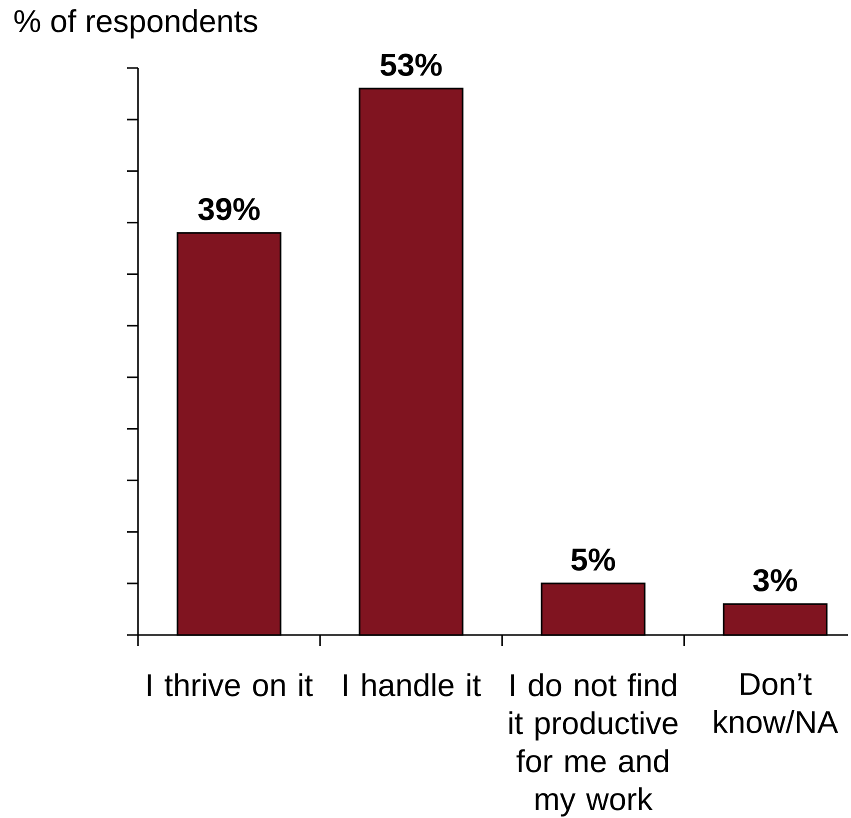 Image resolution: width=851 pixels, height=818 pixels. Describe the element at coordinates (593, 559) in the screenshot. I see `data-label: 5%` at that location.